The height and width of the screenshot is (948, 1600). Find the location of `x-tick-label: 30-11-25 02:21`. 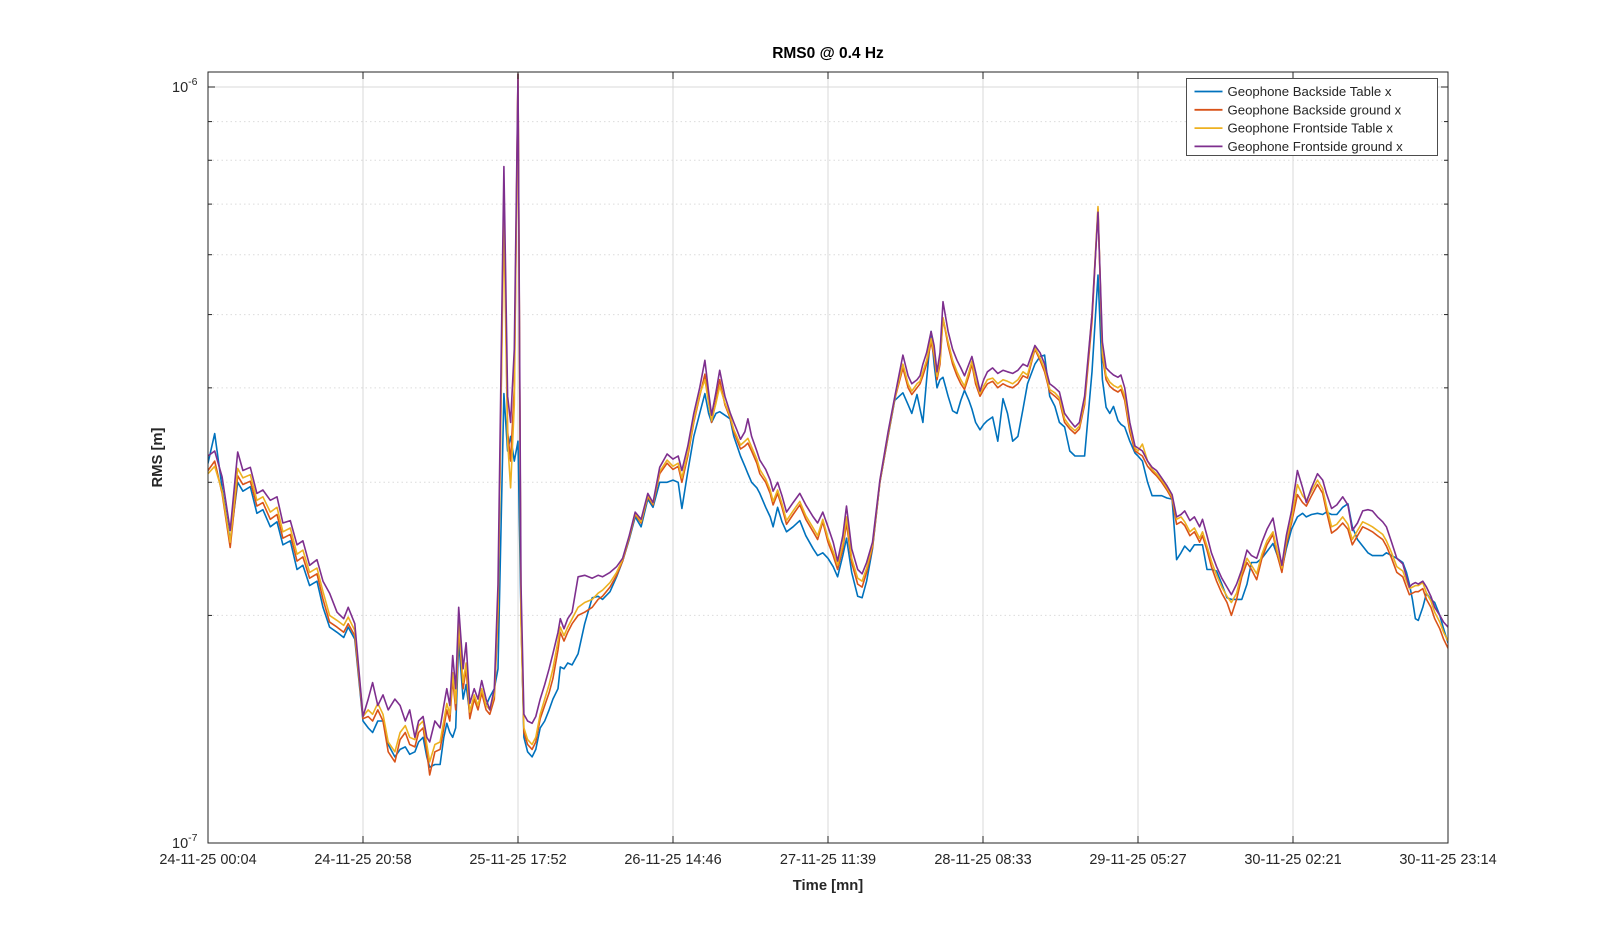

x-tick-label: 30-11-25 02:21 is located at coordinates (1292, 860).